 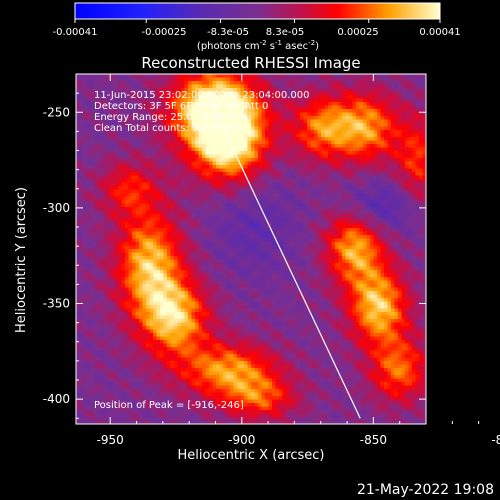 I want to click on timestamp: 21-May-2022 19:08, so click(x=425, y=490).